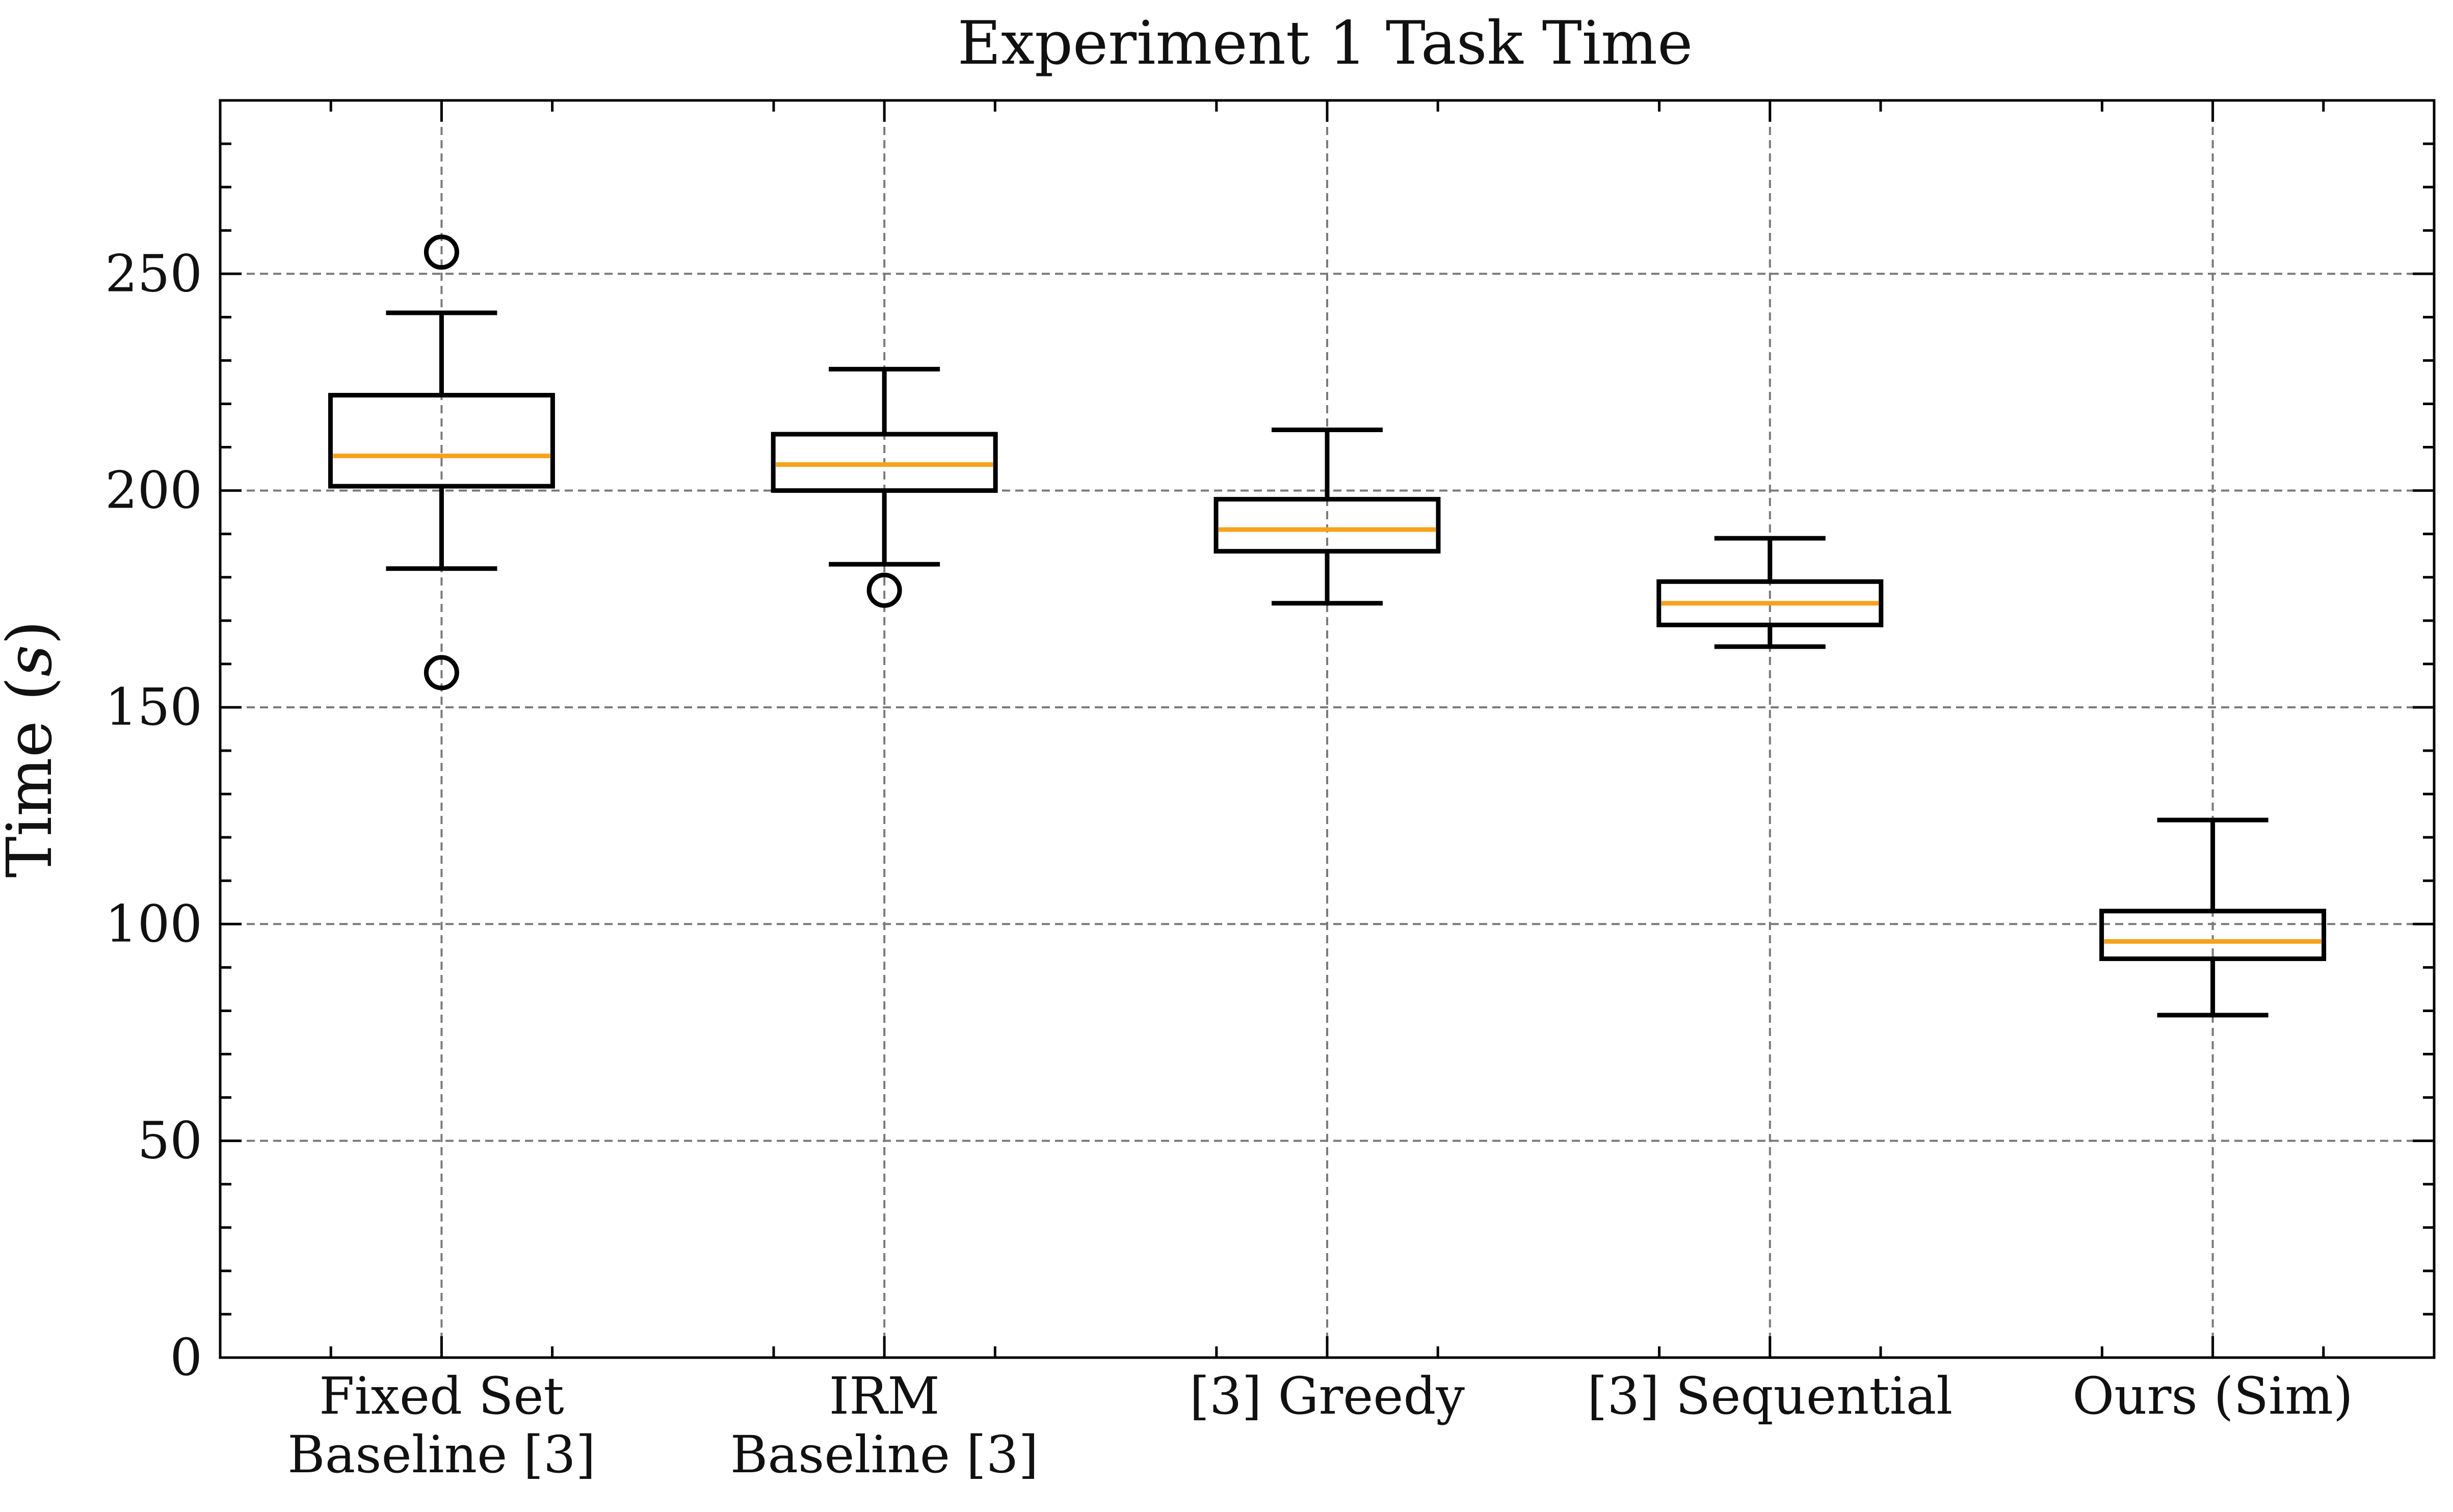 This screenshot has width=2453, height=1512. Describe the element at coordinates (442, 1396) in the screenshot. I see `x-tick-label: Fixed Set` at that location.